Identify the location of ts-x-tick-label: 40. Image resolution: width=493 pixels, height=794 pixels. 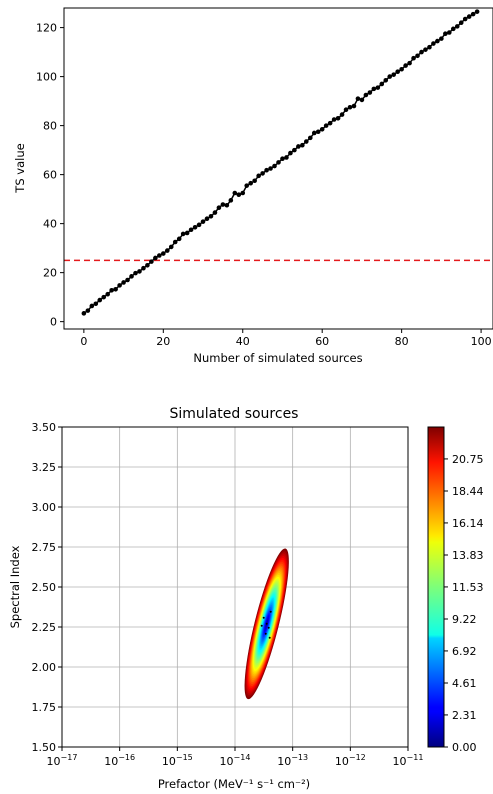
(243, 341).